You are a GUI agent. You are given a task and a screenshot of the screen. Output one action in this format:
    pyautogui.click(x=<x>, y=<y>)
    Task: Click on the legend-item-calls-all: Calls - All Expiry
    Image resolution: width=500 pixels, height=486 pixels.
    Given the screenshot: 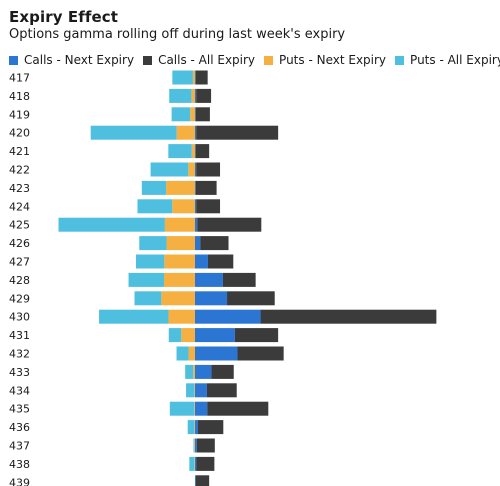 What is the action you would take?
    pyautogui.click(x=199, y=60)
    